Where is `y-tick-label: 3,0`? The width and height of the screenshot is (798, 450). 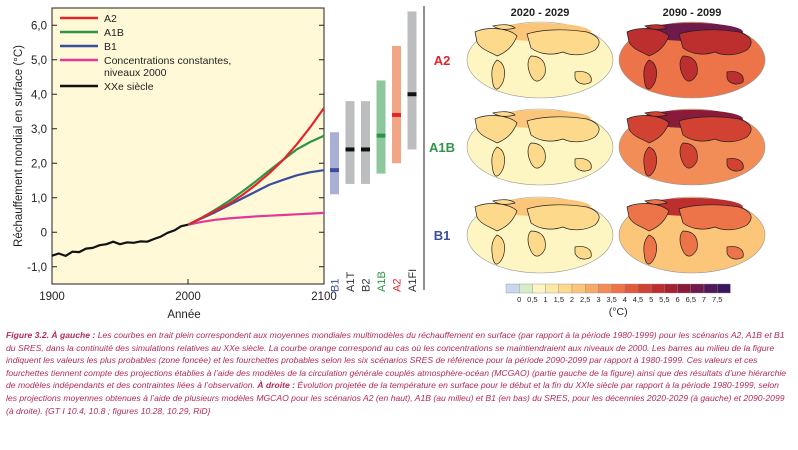
y-tick-label: 3,0 is located at coordinates (39, 130).